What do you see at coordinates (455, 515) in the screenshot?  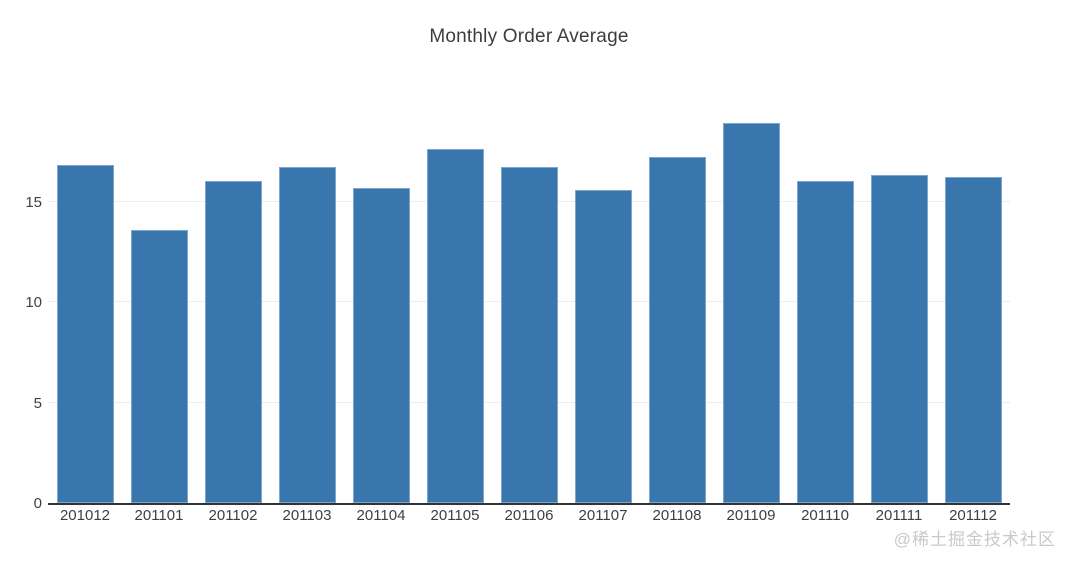 I see `x-tick-label: 201105` at bounding box center [455, 515].